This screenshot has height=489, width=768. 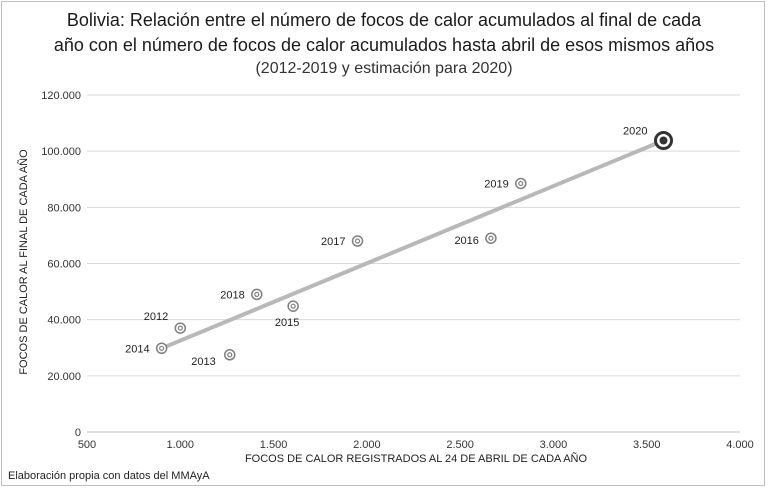 I want to click on y-tick-label: 40.000, so click(x=64, y=321).